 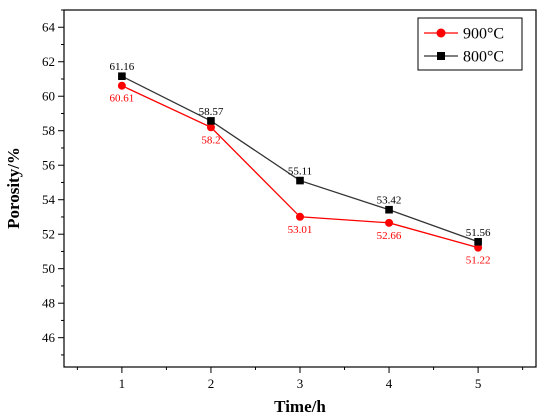 What do you see at coordinates (389, 201) in the screenshot?
I see `data-label: 53.42` at bounding box center [389, 201].